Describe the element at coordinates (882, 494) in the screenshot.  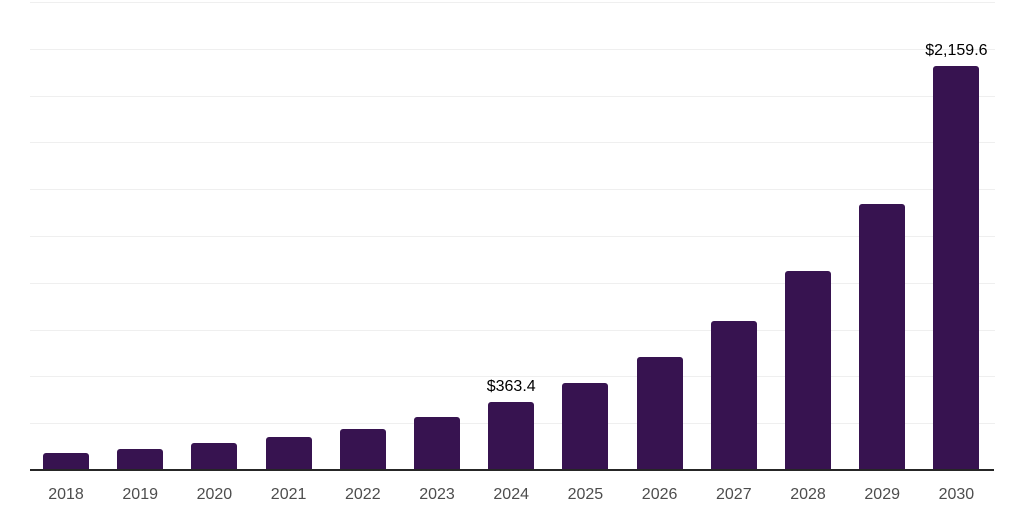
I see `x-tick-2029: 2029` at that location.